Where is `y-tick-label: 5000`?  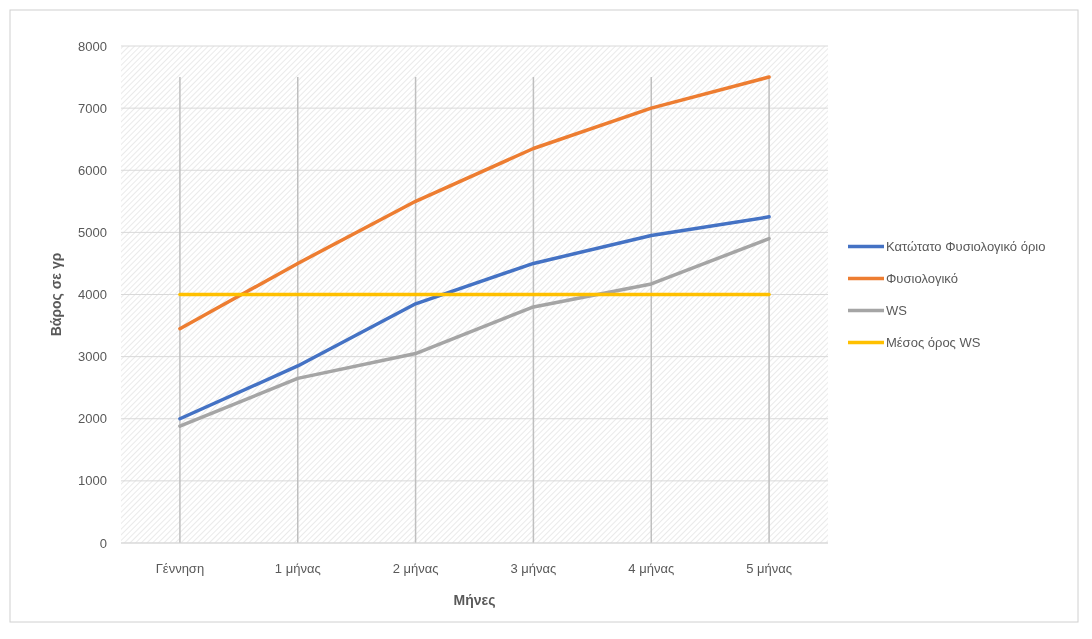 y-tick-label: 5000 is located at coordinates (92, 232).